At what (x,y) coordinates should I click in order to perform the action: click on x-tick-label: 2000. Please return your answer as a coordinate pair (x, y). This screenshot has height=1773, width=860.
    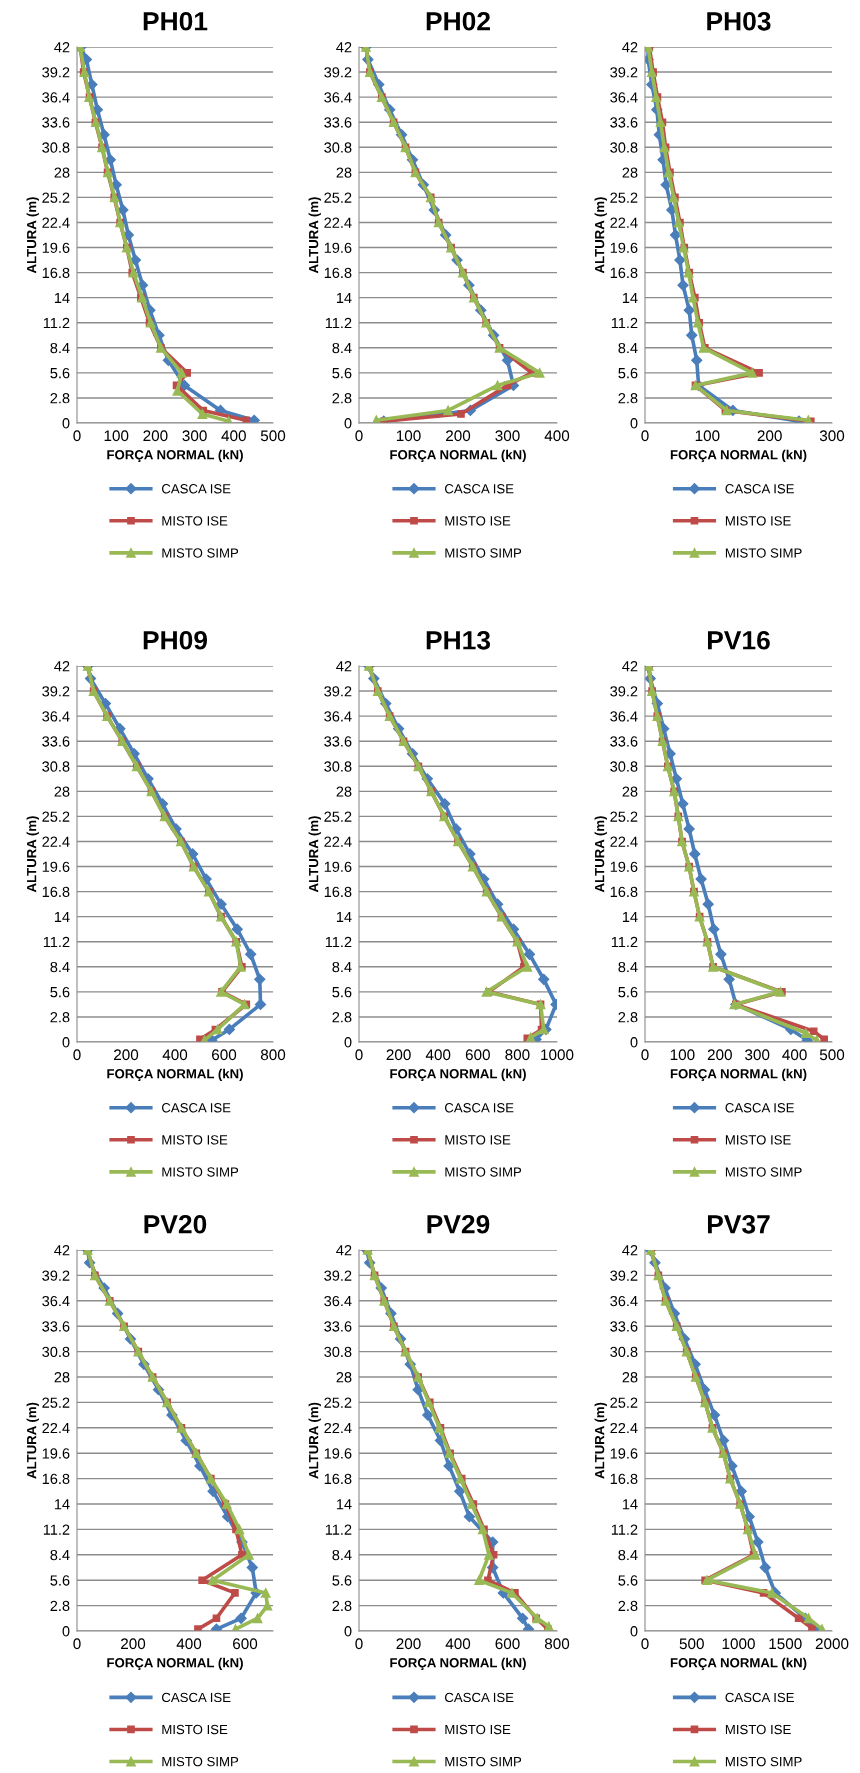
    Looking at the image, I should click on (832, 1644).